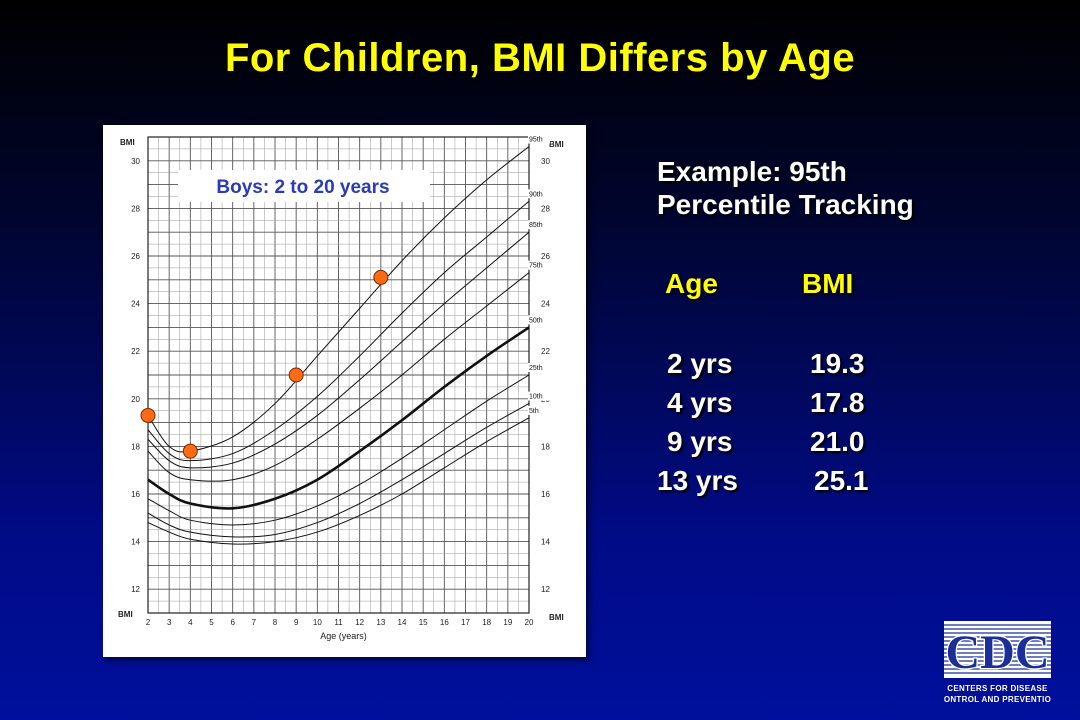 The width and height of the screenshot is (1080, 720). I want to click on slide-title: For Children, BMI Differs by Age, so click(540, 58).